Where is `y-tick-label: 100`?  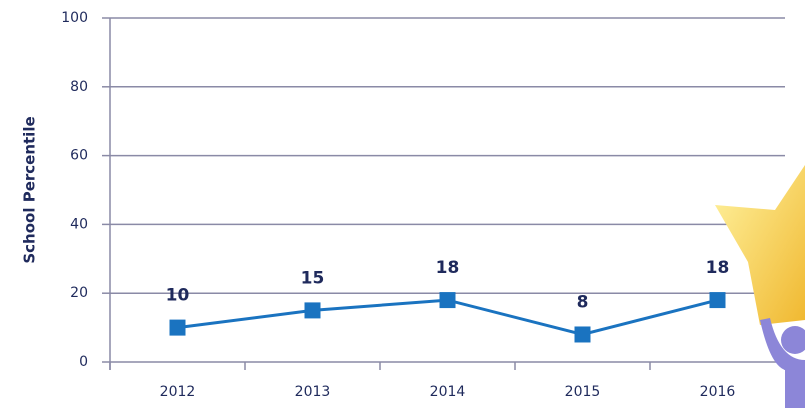 y-tick-label: 100 is located at coordinates (74, 18).